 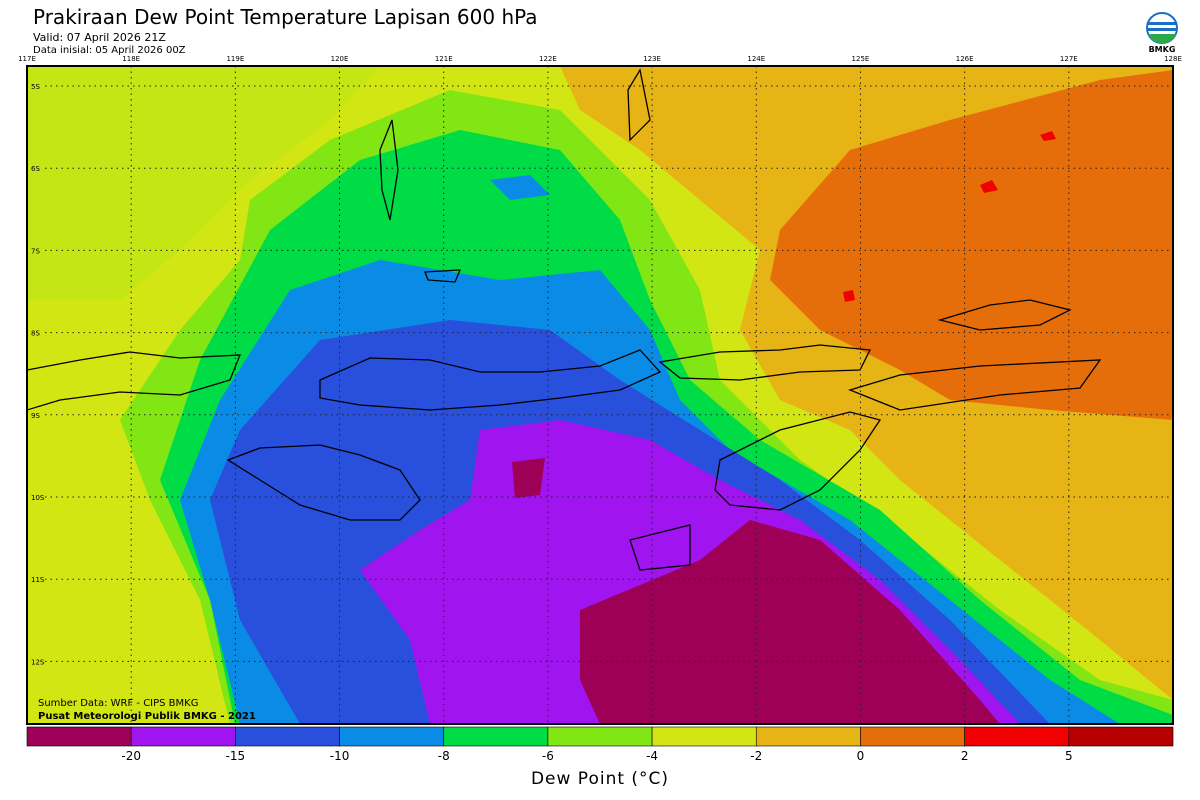 What do you see at coordinates (35, 169) in the screenshot?
I see `lat-label: 6S` at bounding box center [35, 169].